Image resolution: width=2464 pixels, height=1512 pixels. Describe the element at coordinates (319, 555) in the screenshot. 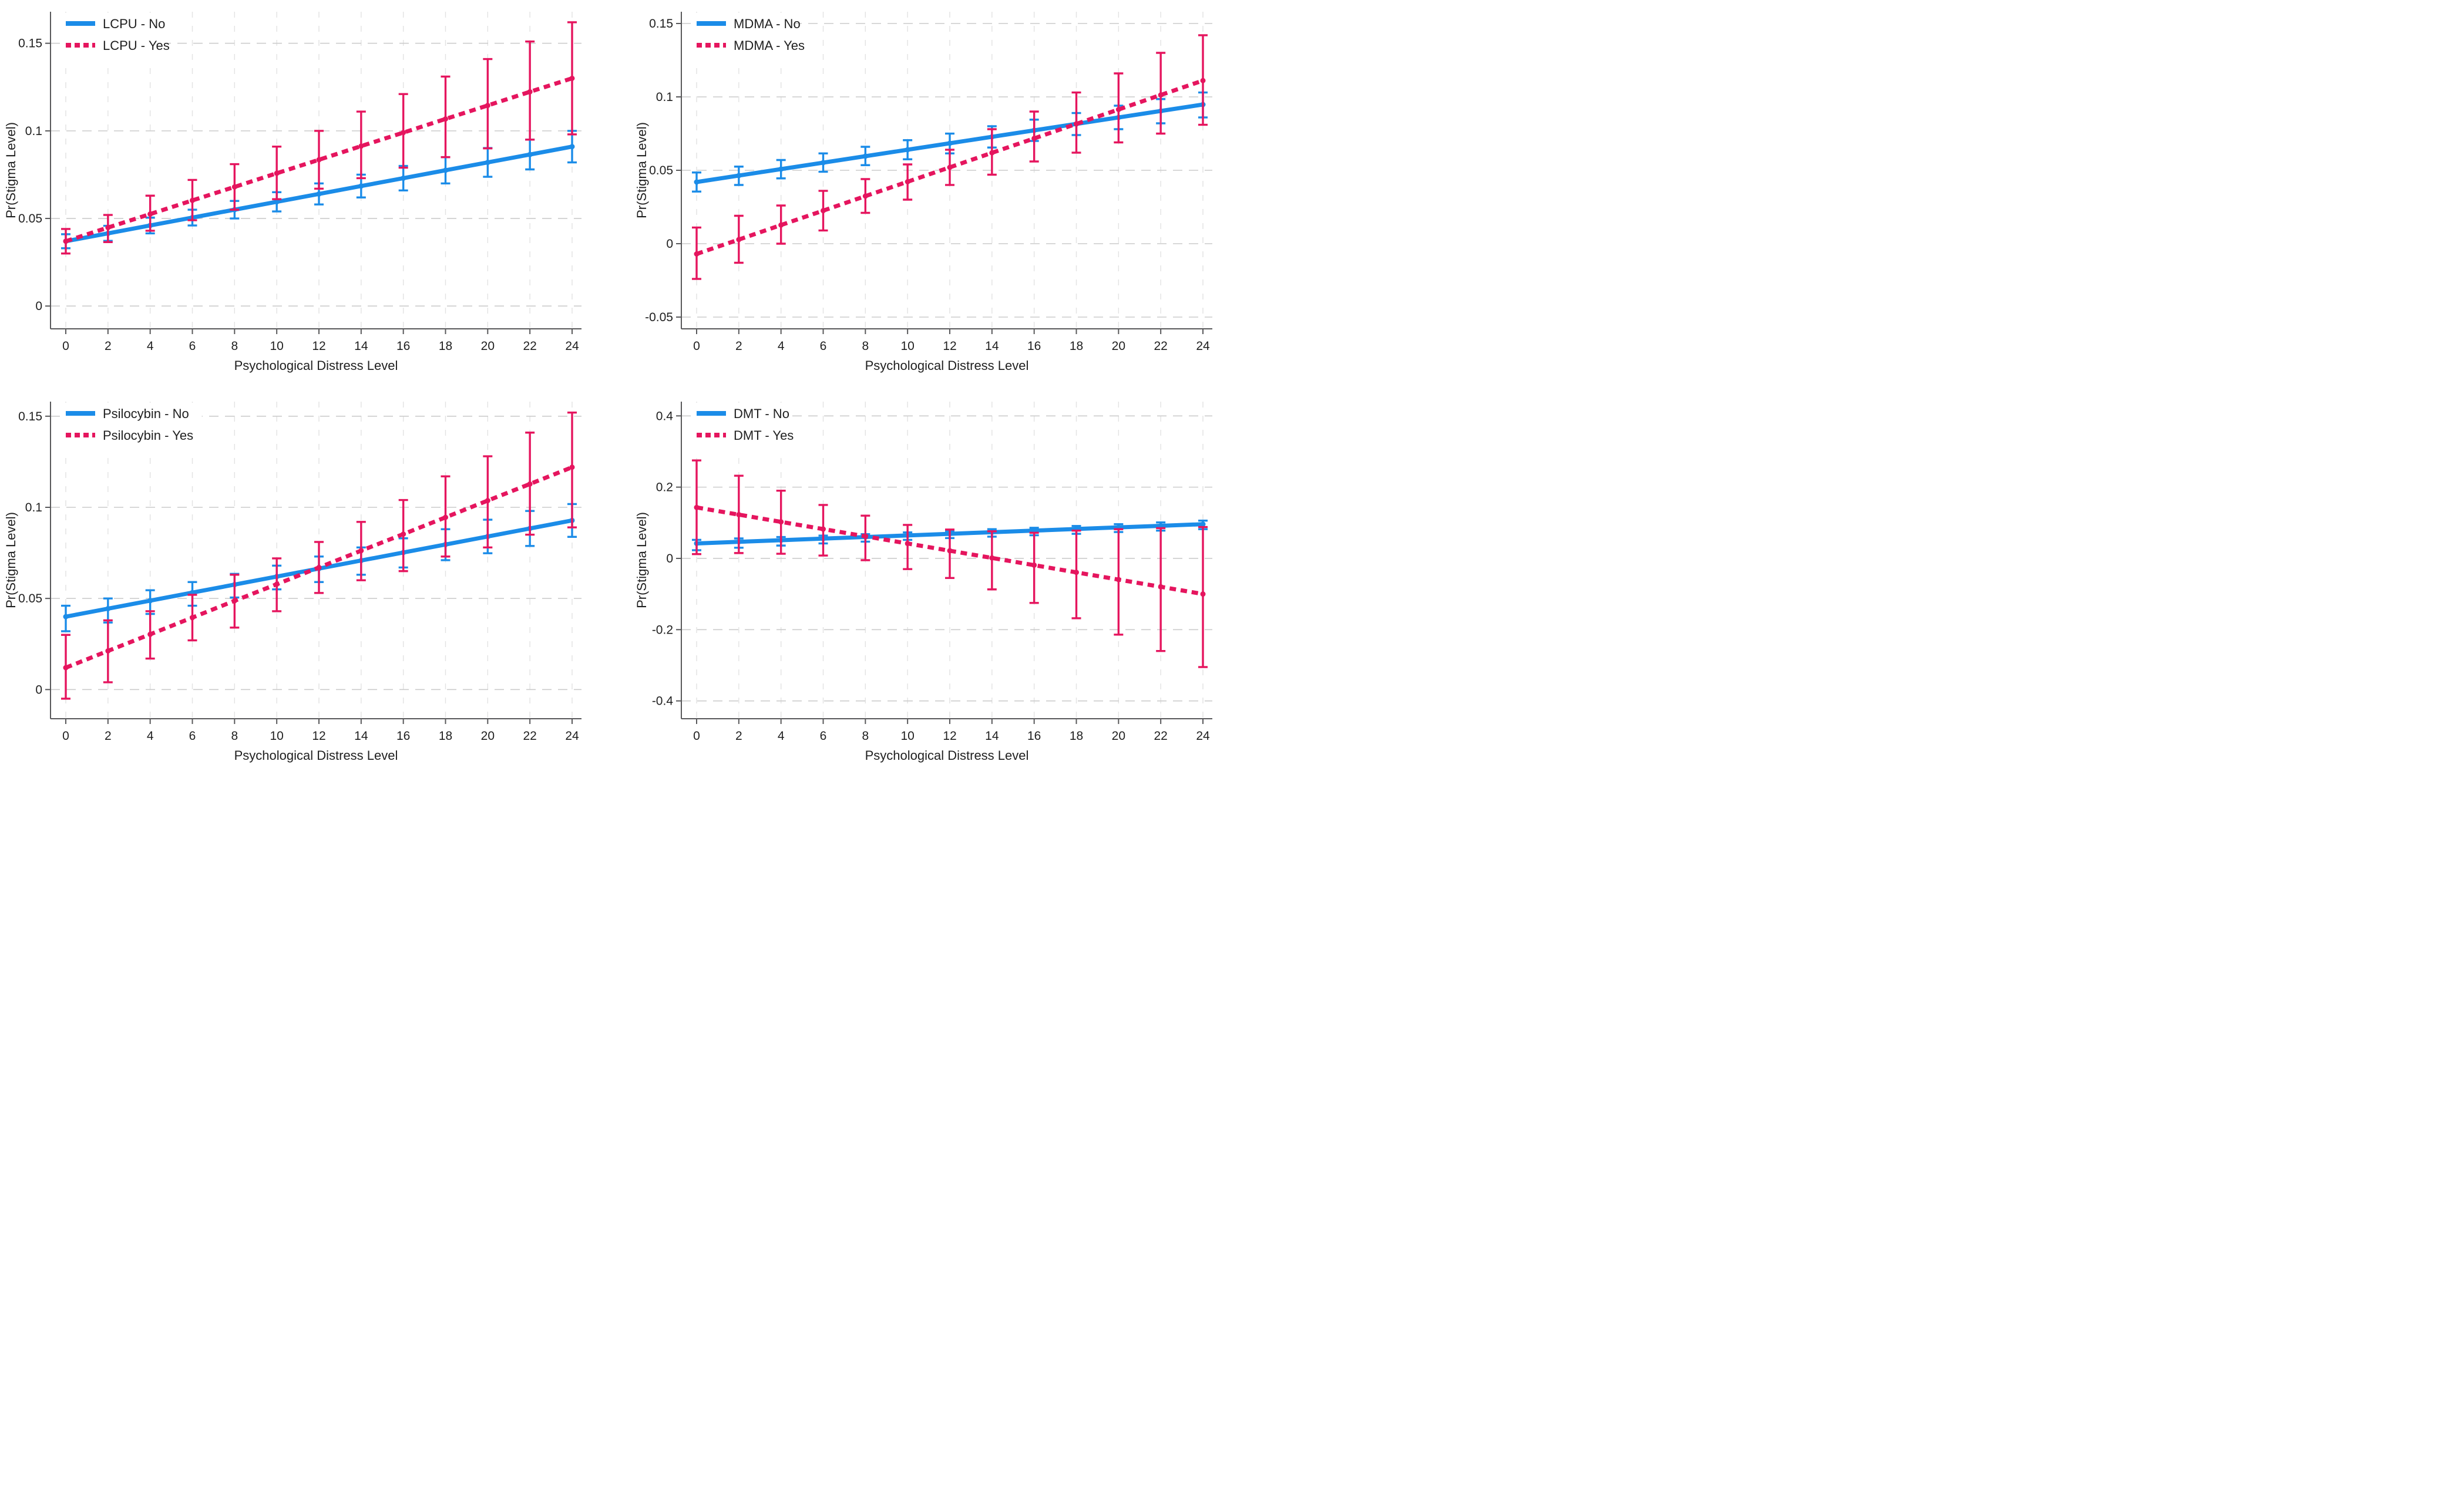

I see `series-psilocybin-yes` at that location.